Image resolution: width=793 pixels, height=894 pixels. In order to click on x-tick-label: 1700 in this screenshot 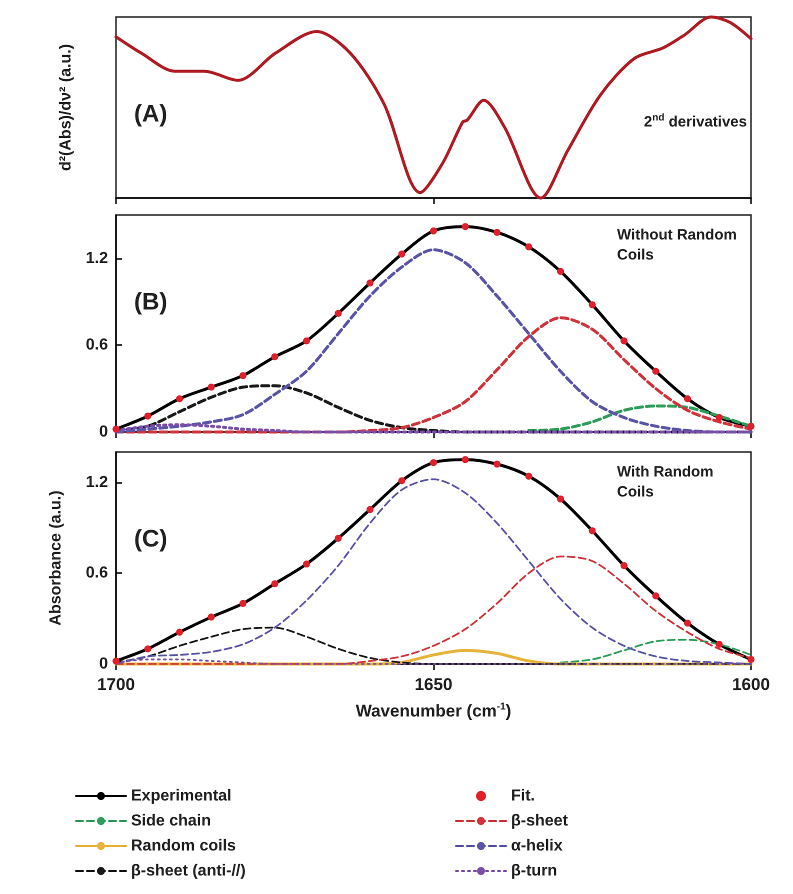, I will do `click(116, 684)`.